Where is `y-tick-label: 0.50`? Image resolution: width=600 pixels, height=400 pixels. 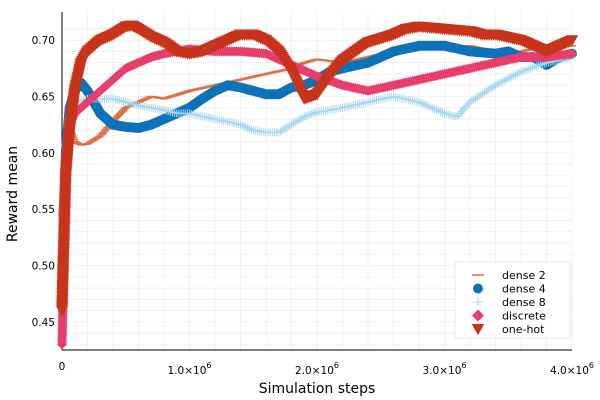 y-tick-label: 0.50 is located at coordinates (43, 267).